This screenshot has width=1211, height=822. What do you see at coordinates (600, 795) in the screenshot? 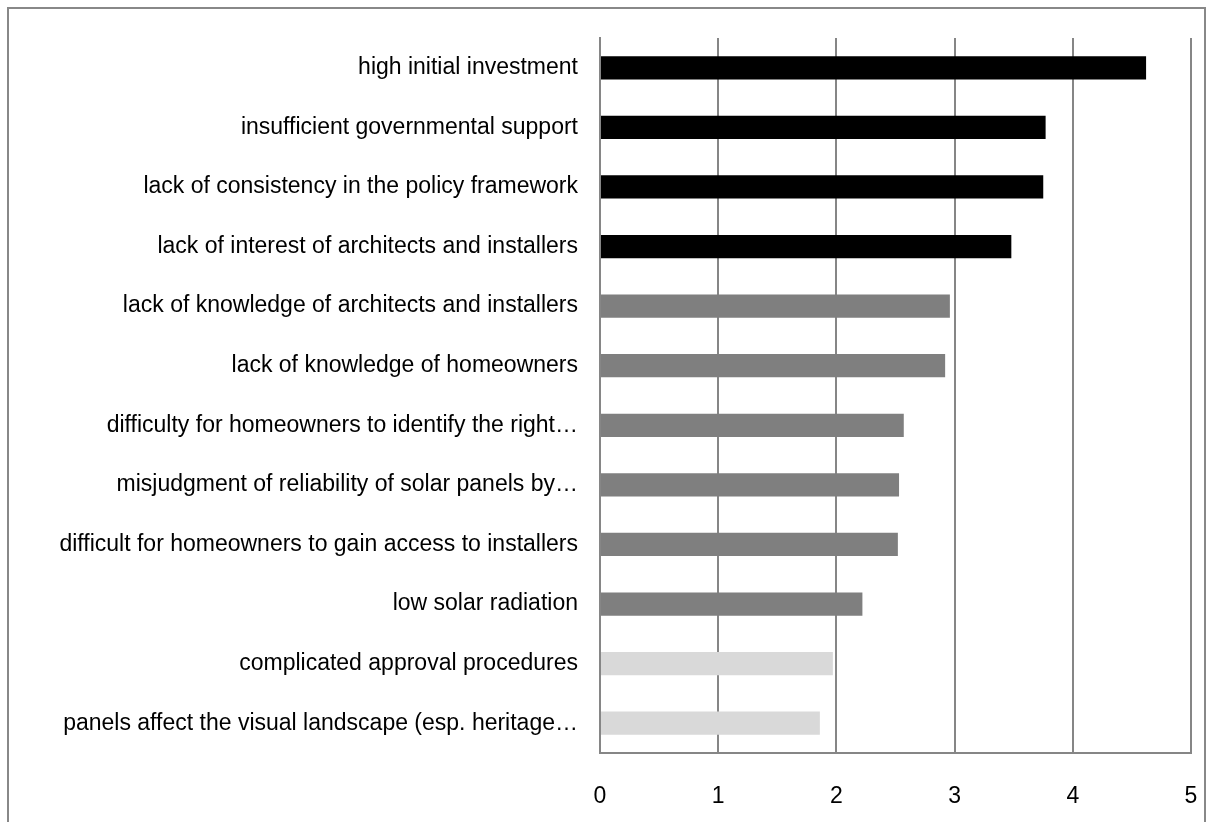
I see `x-tick-label: 0` at bounding box center [600, 795].